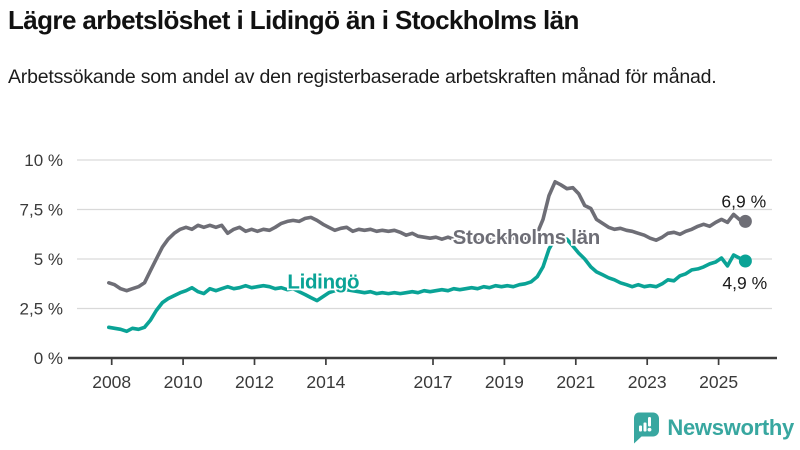  Describe the element at coordinates (43, 160) in the screenshot. I see `y-axis-tick-label: 10 %` at that location.